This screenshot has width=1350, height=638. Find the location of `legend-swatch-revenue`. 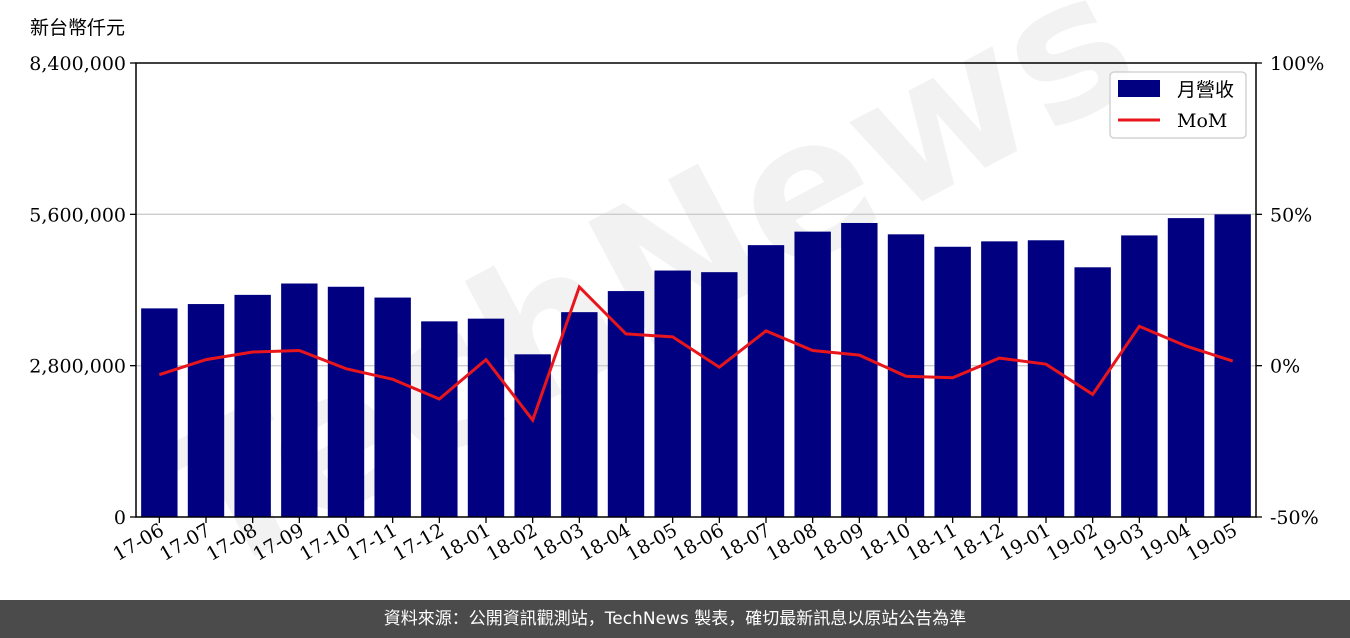

legend-swatch-revenue is located at coordinates (1139, 88).